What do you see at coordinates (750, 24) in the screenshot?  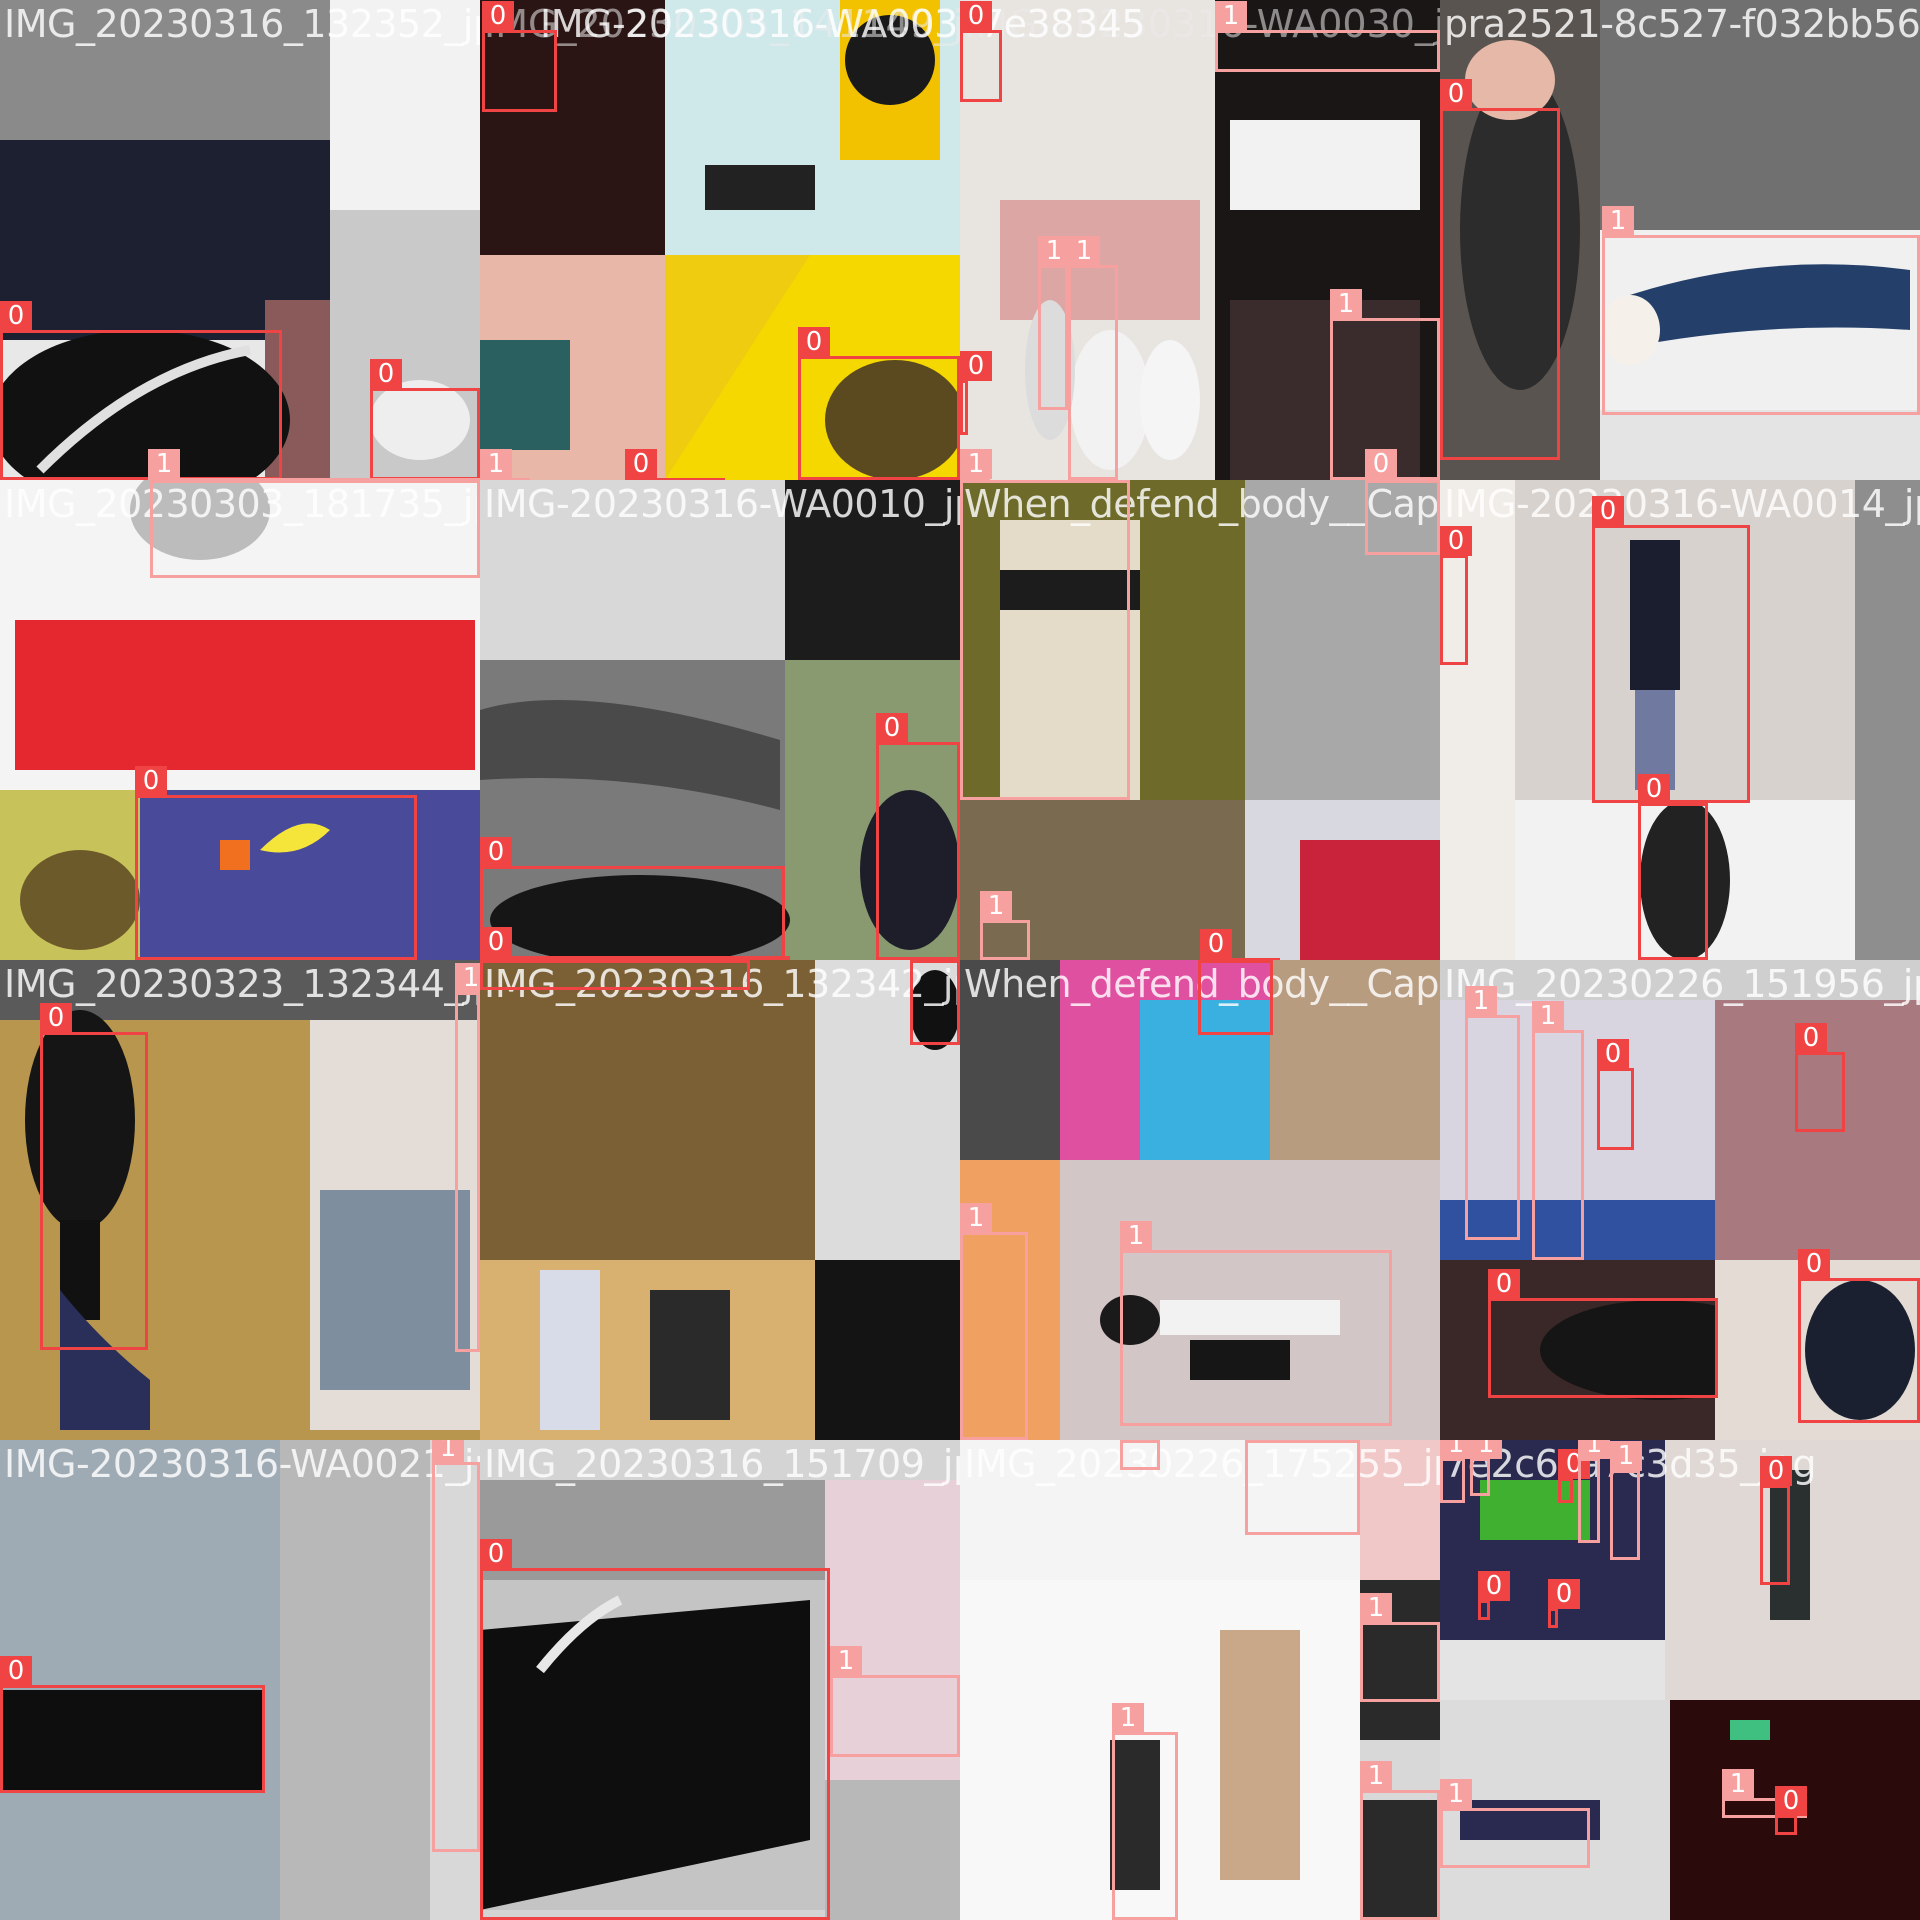 I see `image-filename: IMG-20230316-WA0030` at bounding box center [750, 24].